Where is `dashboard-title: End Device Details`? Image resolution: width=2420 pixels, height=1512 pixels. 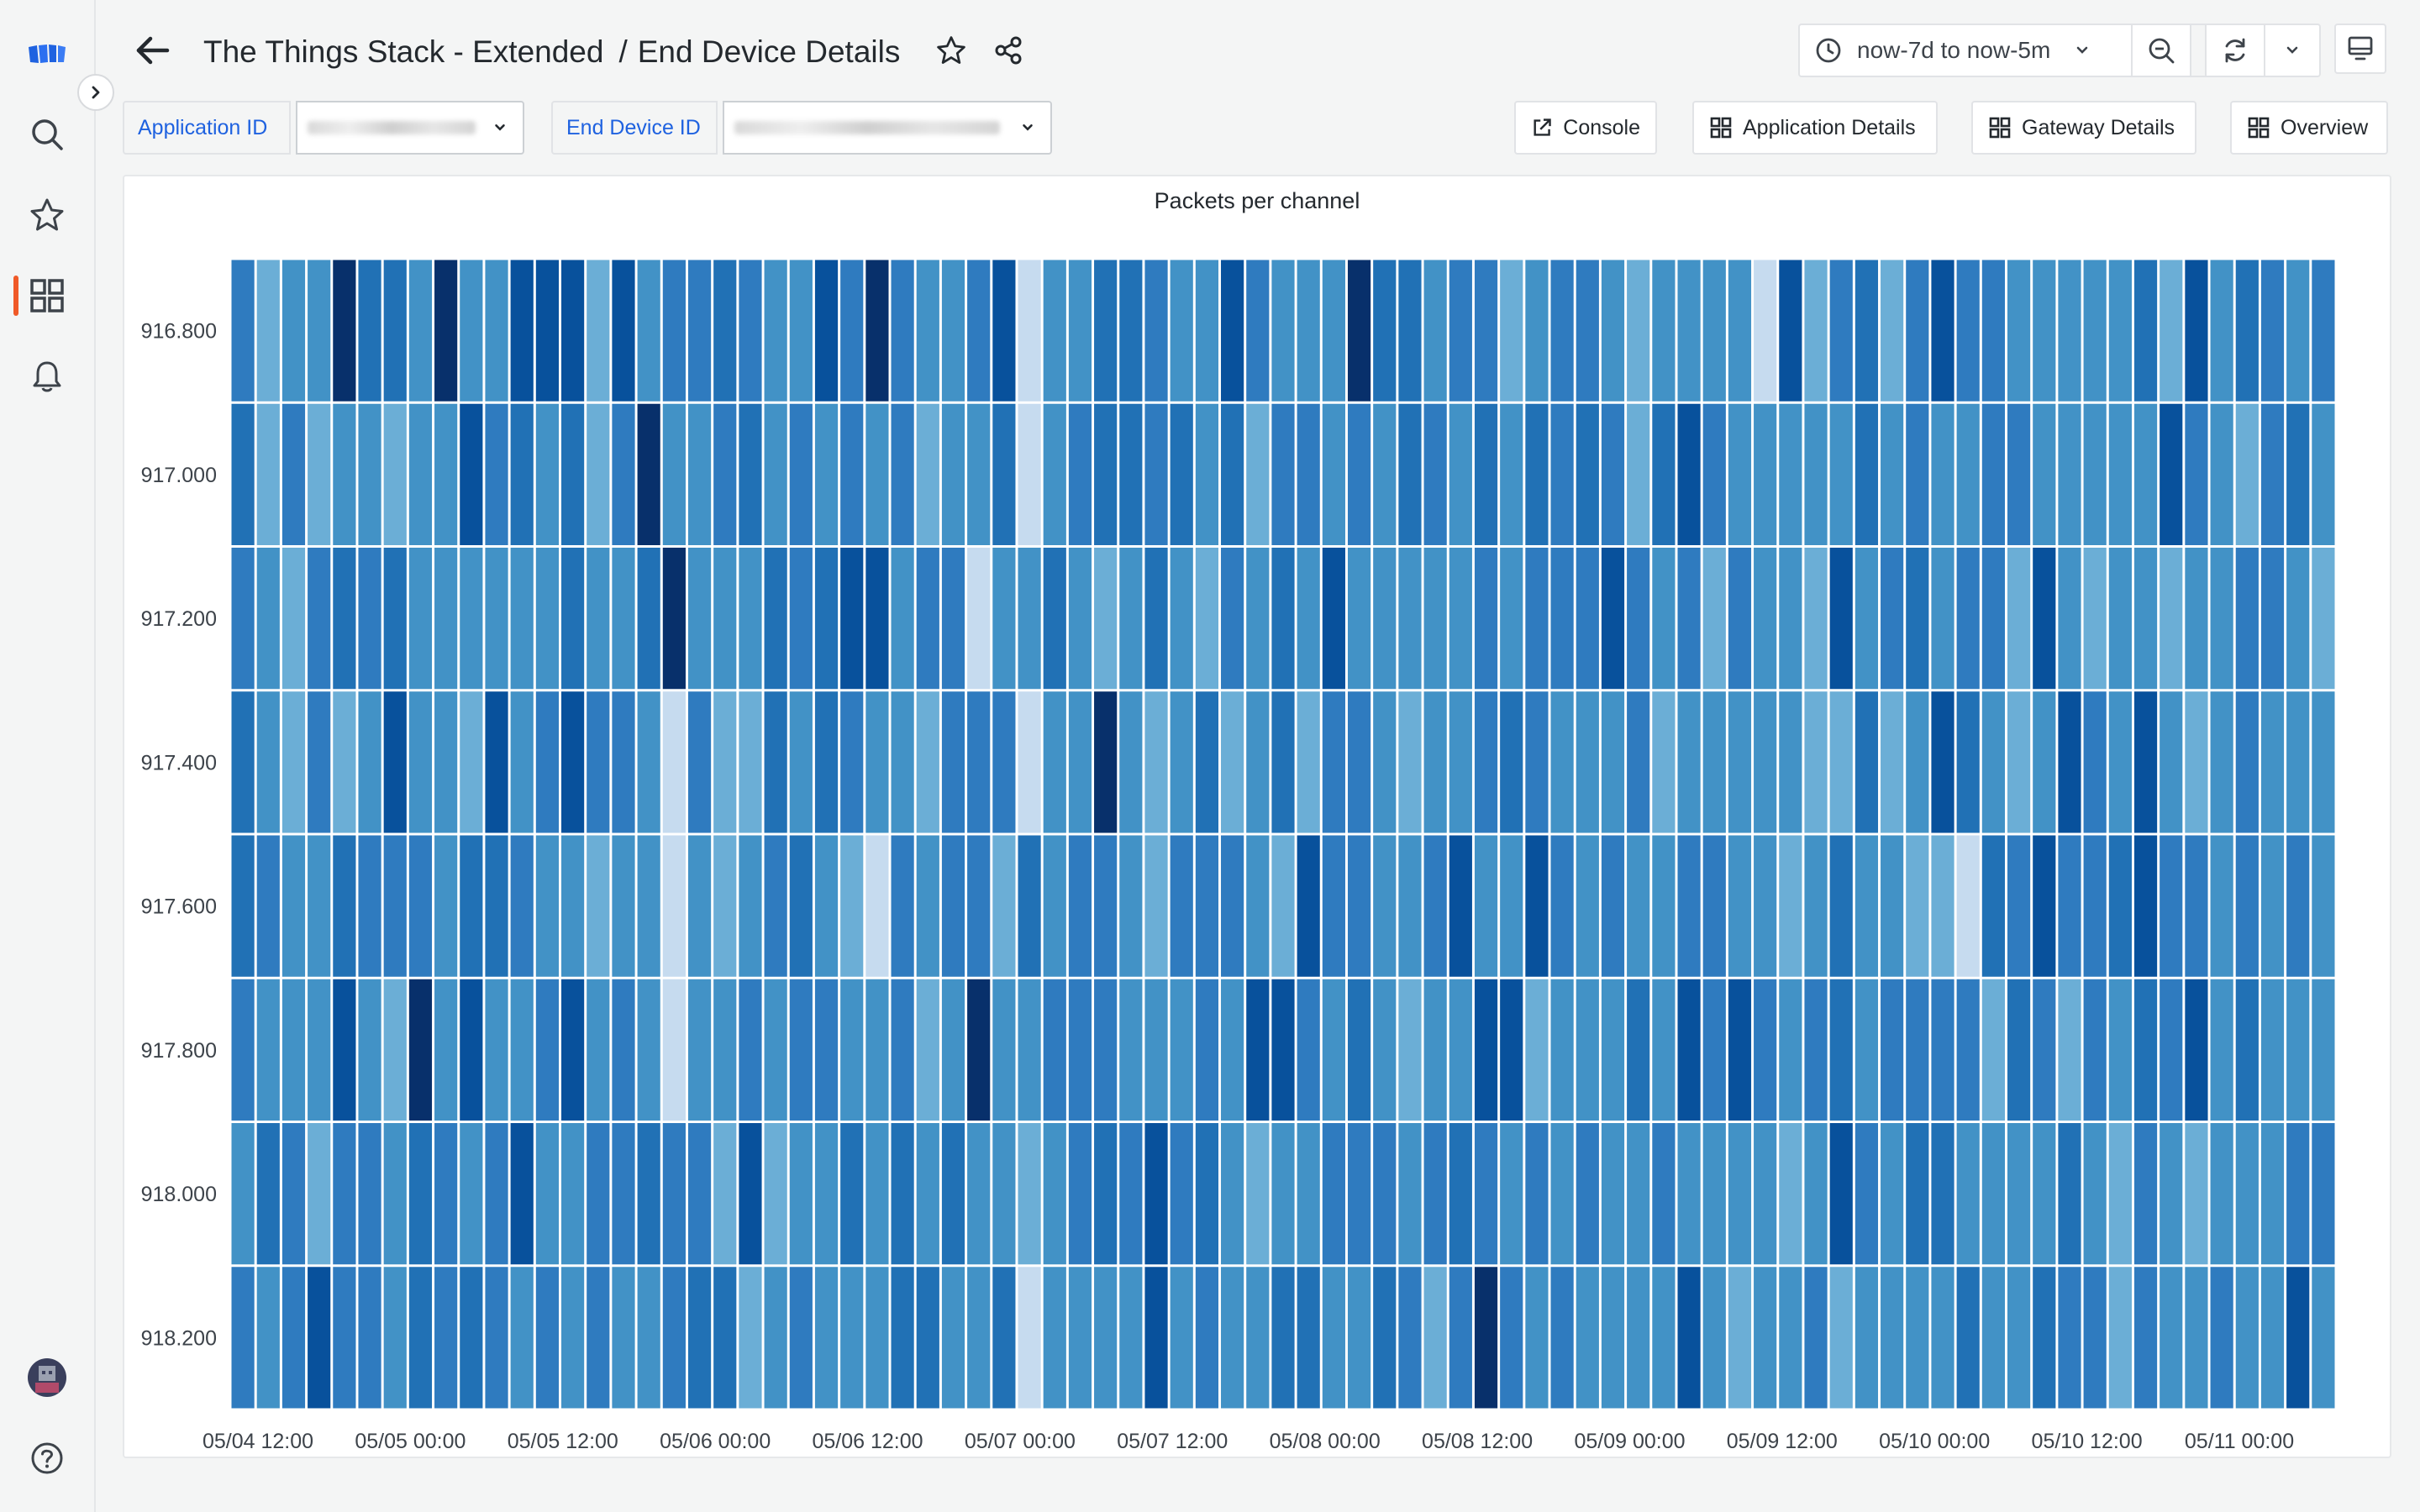
dashboard-title: End Device Details is located at coordinates (769, 51).